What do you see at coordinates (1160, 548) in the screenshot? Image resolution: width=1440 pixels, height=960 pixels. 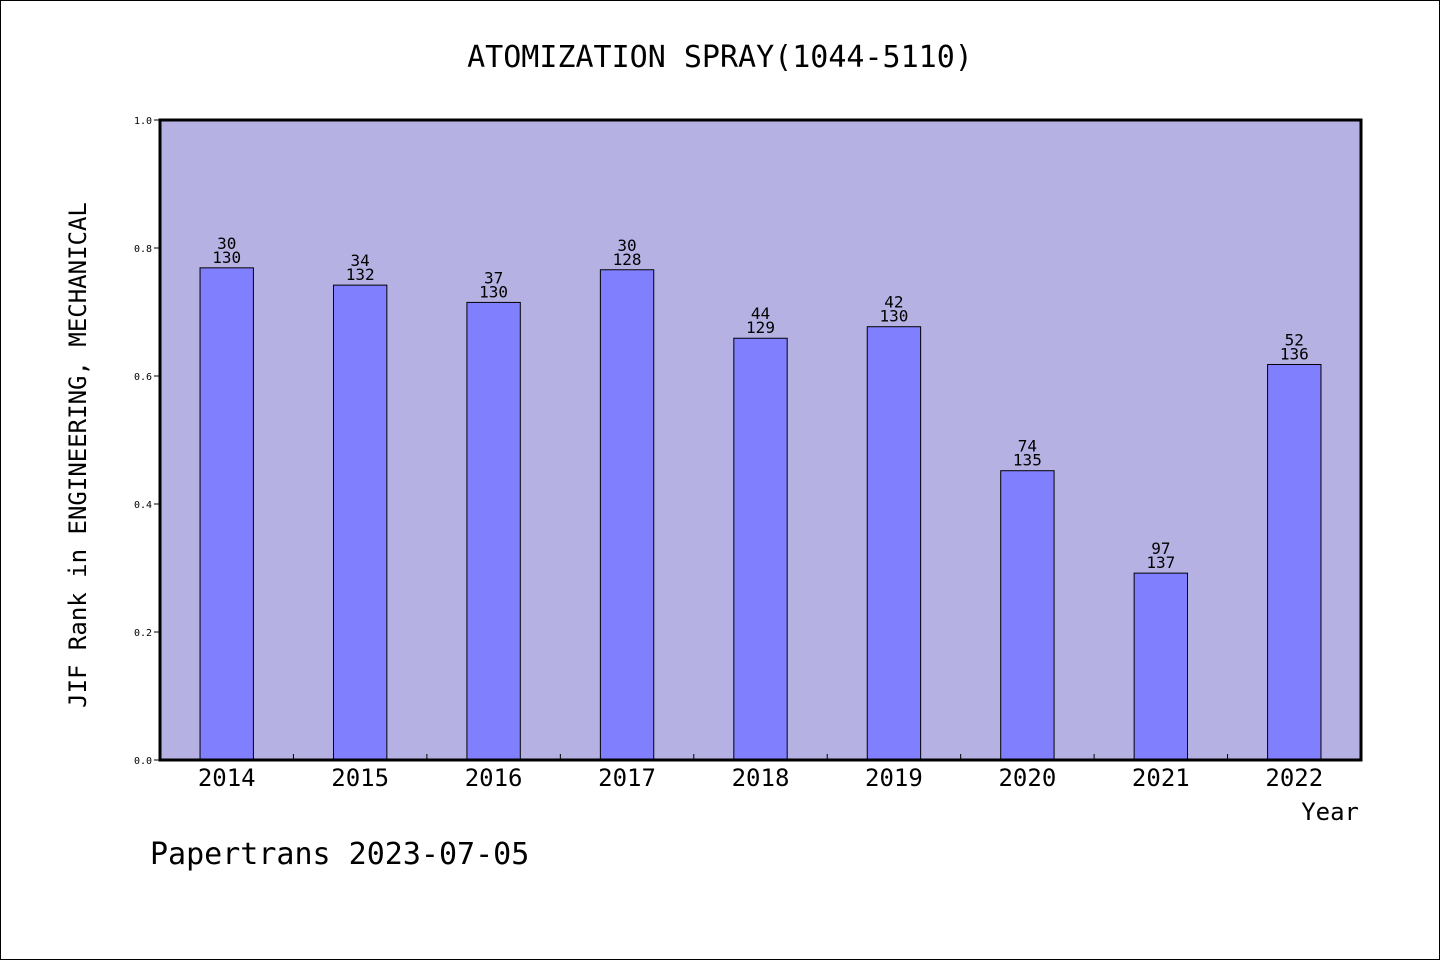 I see `bar-rank-label: 97` at bounding box center [1160, 548].